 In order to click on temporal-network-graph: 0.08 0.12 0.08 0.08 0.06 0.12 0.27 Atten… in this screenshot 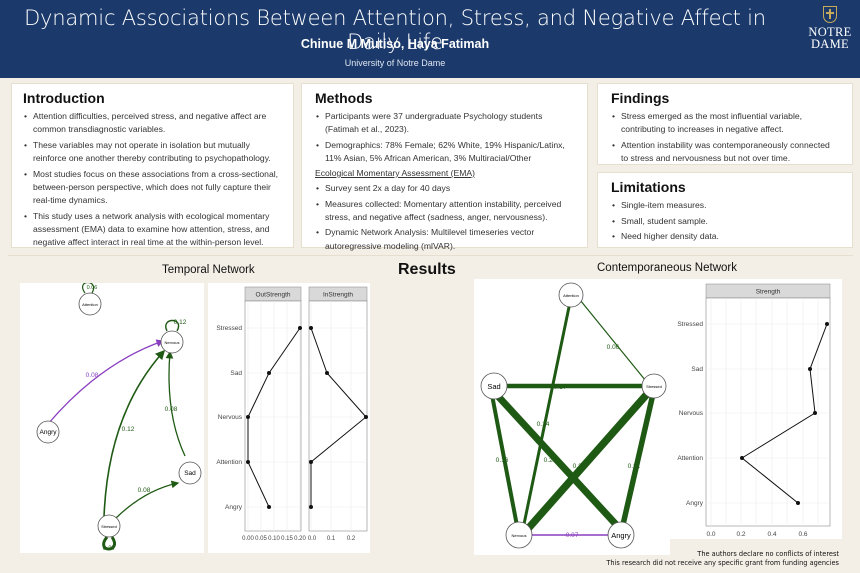, I will do `click(112, 417)`.